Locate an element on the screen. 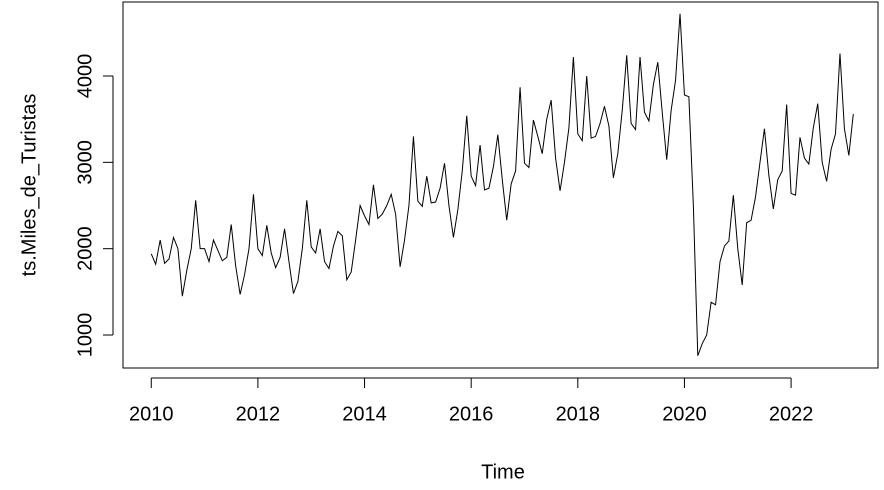 The width and height of the screenshot is (884, 490). x-axis-label: Time is located at coordinates (503, 472).